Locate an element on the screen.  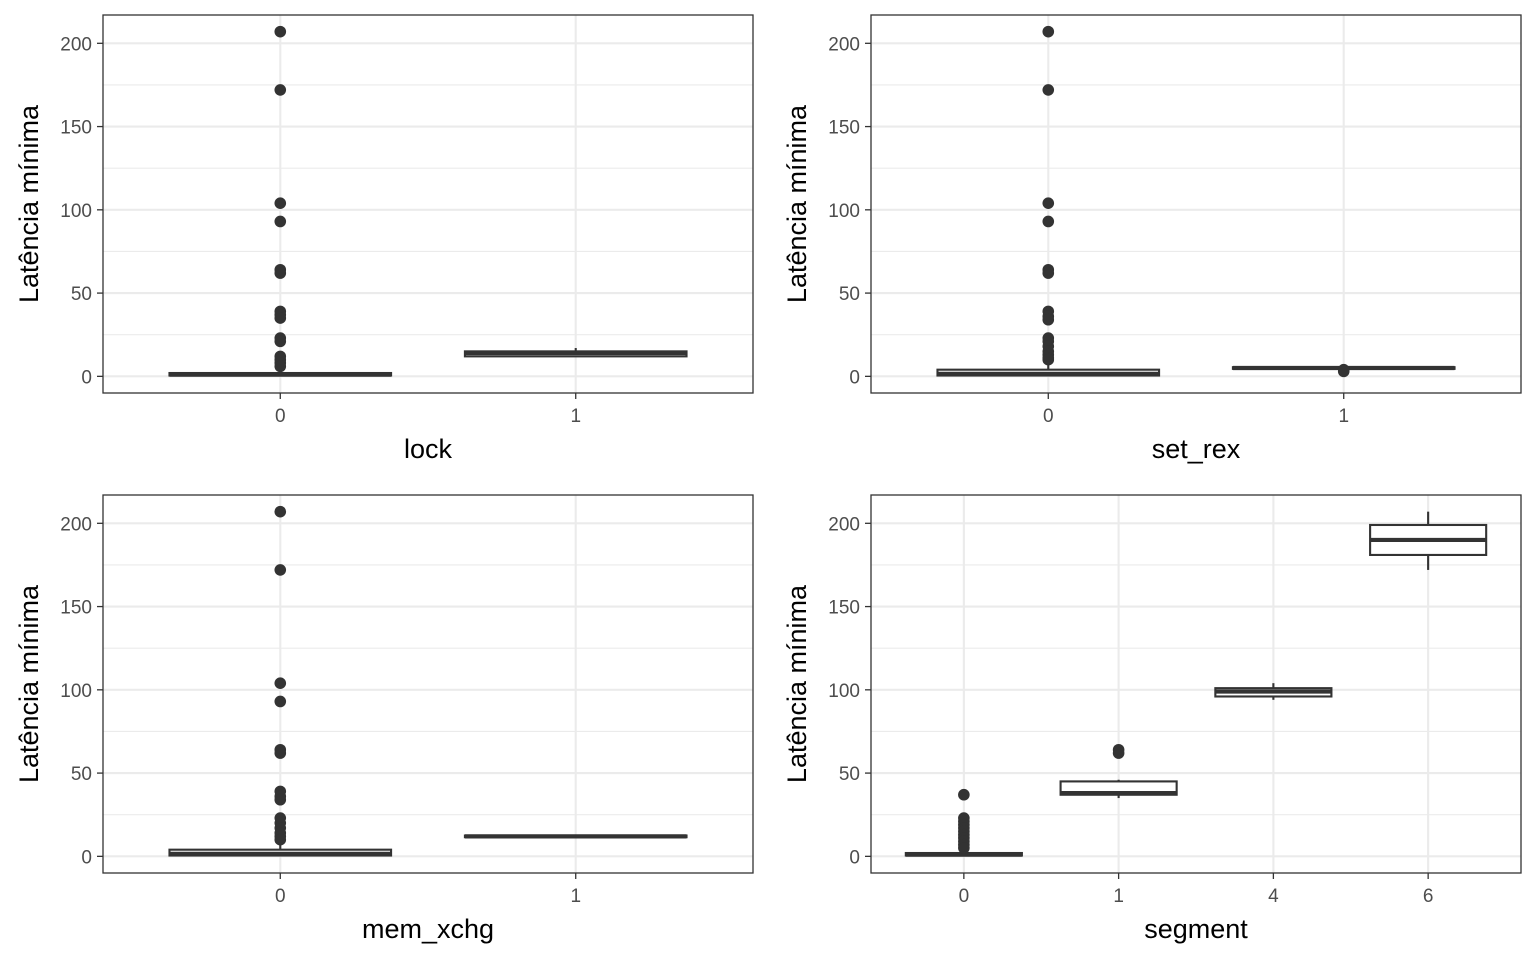
x-tick-label: 4 is located at coordinates (1273, 896).